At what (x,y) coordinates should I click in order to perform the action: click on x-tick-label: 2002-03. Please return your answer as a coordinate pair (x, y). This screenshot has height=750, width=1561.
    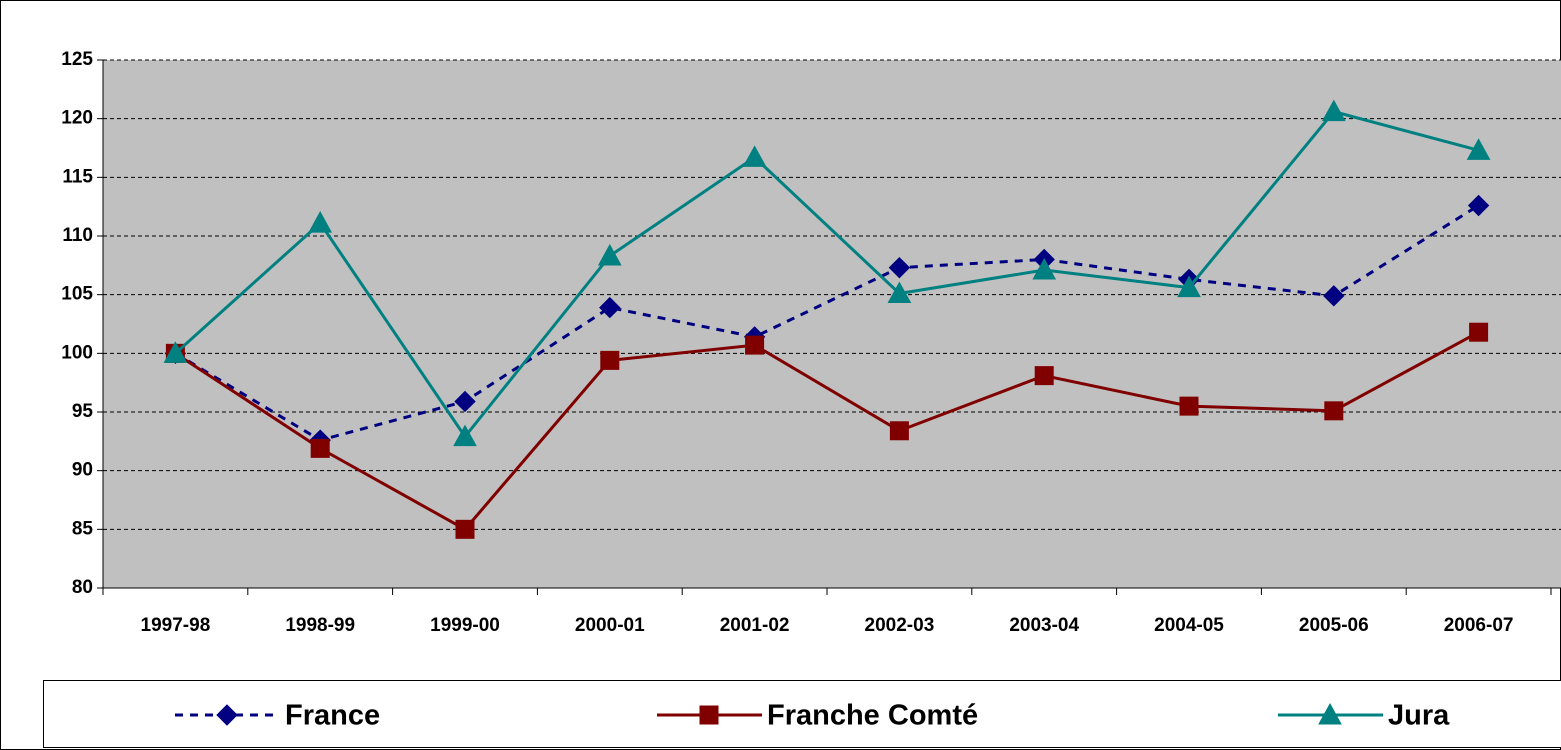
    Looking at the image, I should click on (900, 625).